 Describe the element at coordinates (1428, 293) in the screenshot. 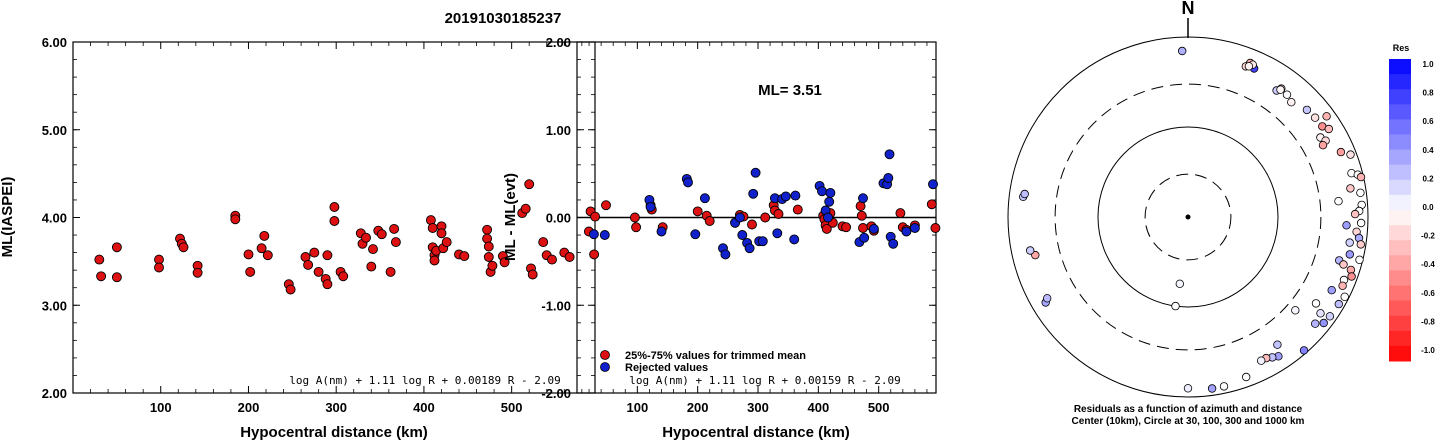

I see `colorbar-tick-label: -0.6` at that location.